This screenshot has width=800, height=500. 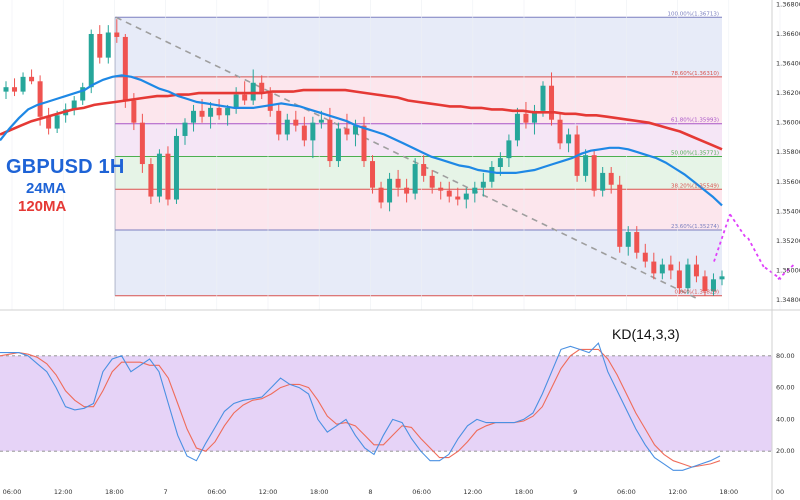 What do you see at coordinates (785, 419) in the screenshot?
I see `kd-tick-label: 40.00` at bounding box center [785, 419].